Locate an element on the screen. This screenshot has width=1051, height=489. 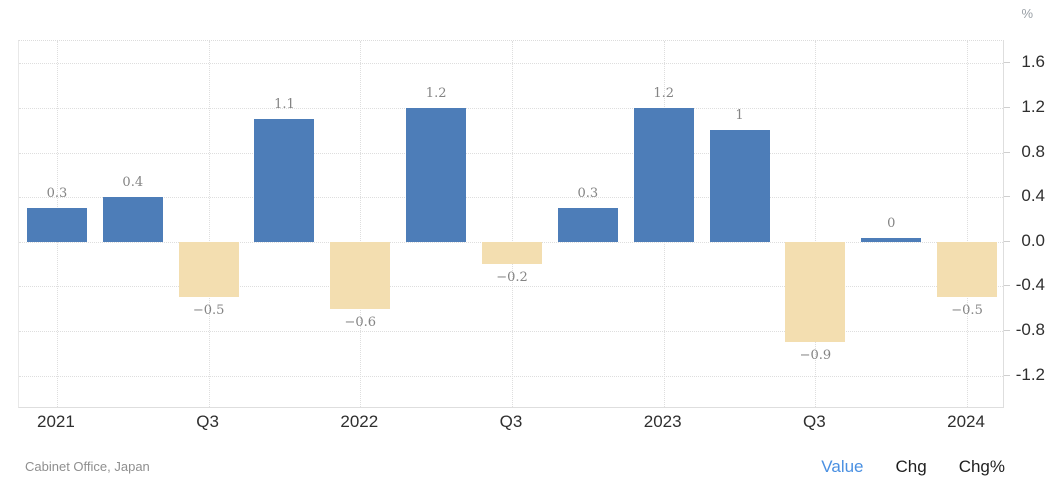
x-tick-label: 2021 is located at coordinates (56, 421).